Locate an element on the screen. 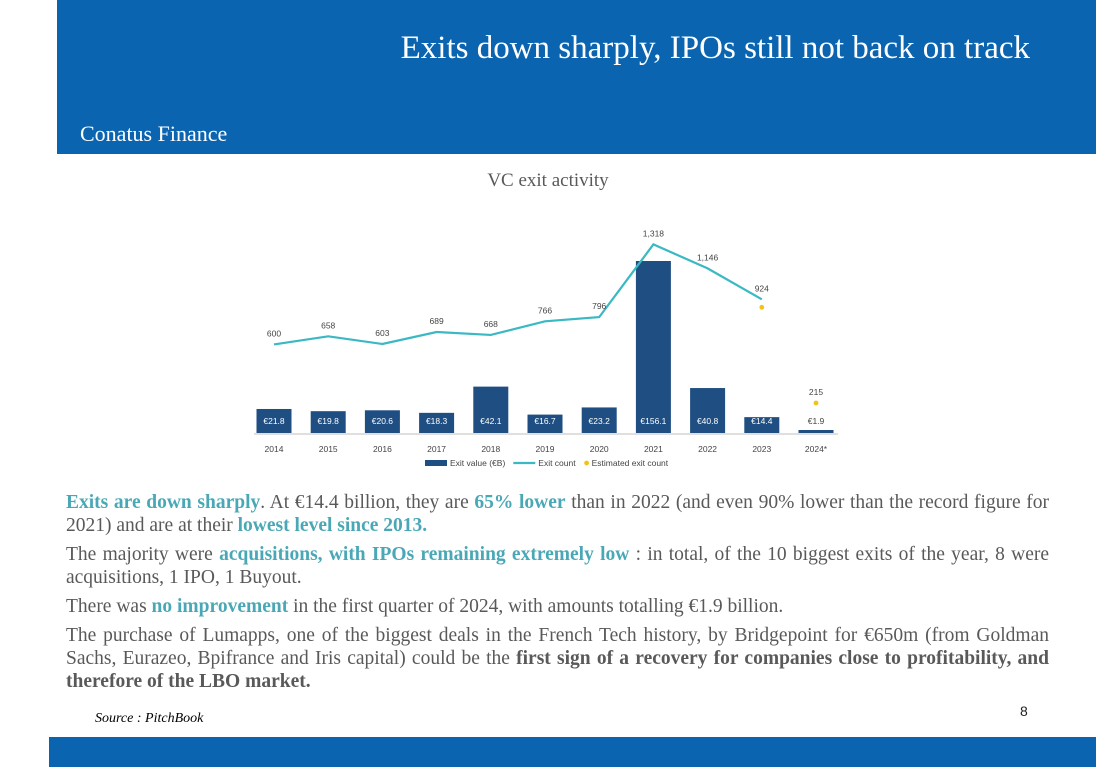  exit-count-label: 603 is located at coordinates (382, 333).